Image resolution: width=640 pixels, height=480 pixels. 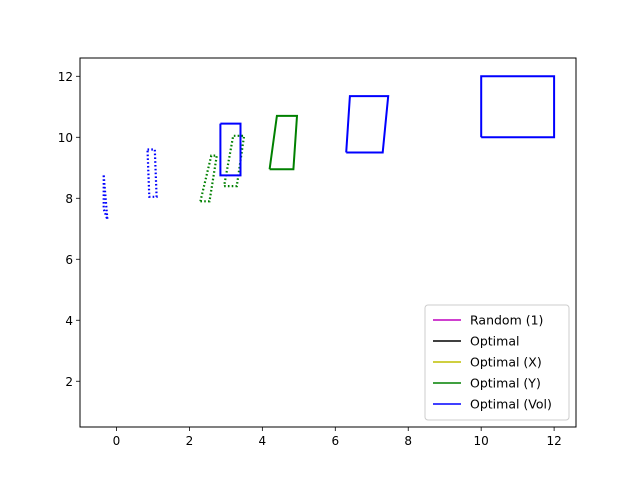 I want to click on y-tick-label: 4, so click(x=69, y=321).